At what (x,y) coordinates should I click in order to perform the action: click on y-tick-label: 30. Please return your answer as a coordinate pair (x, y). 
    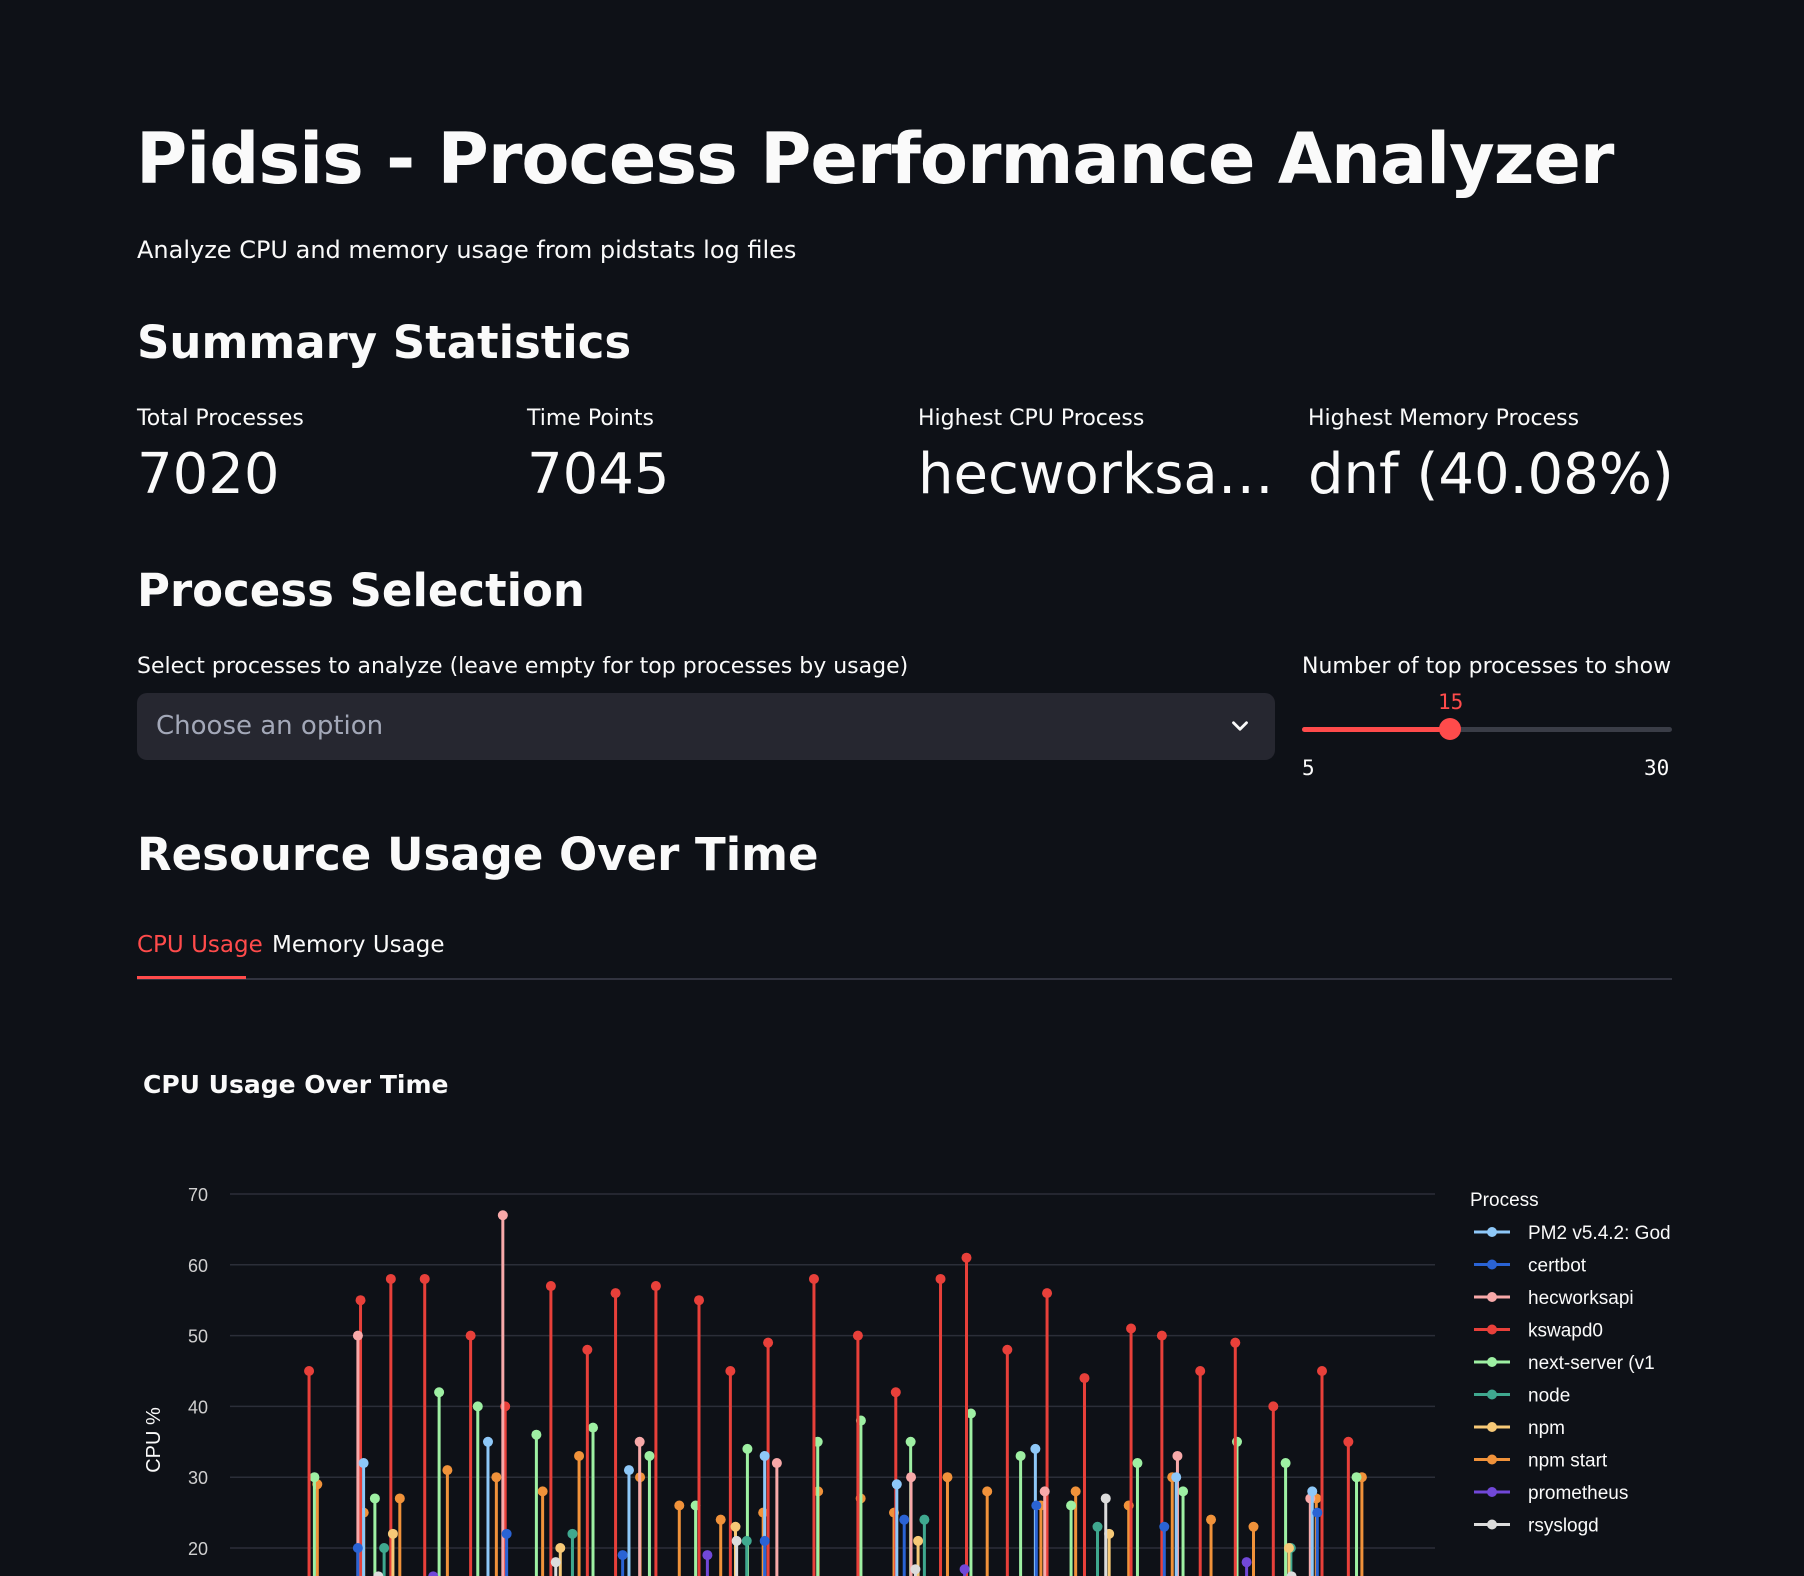
    Looking at the image, I should click on (198, 1478).